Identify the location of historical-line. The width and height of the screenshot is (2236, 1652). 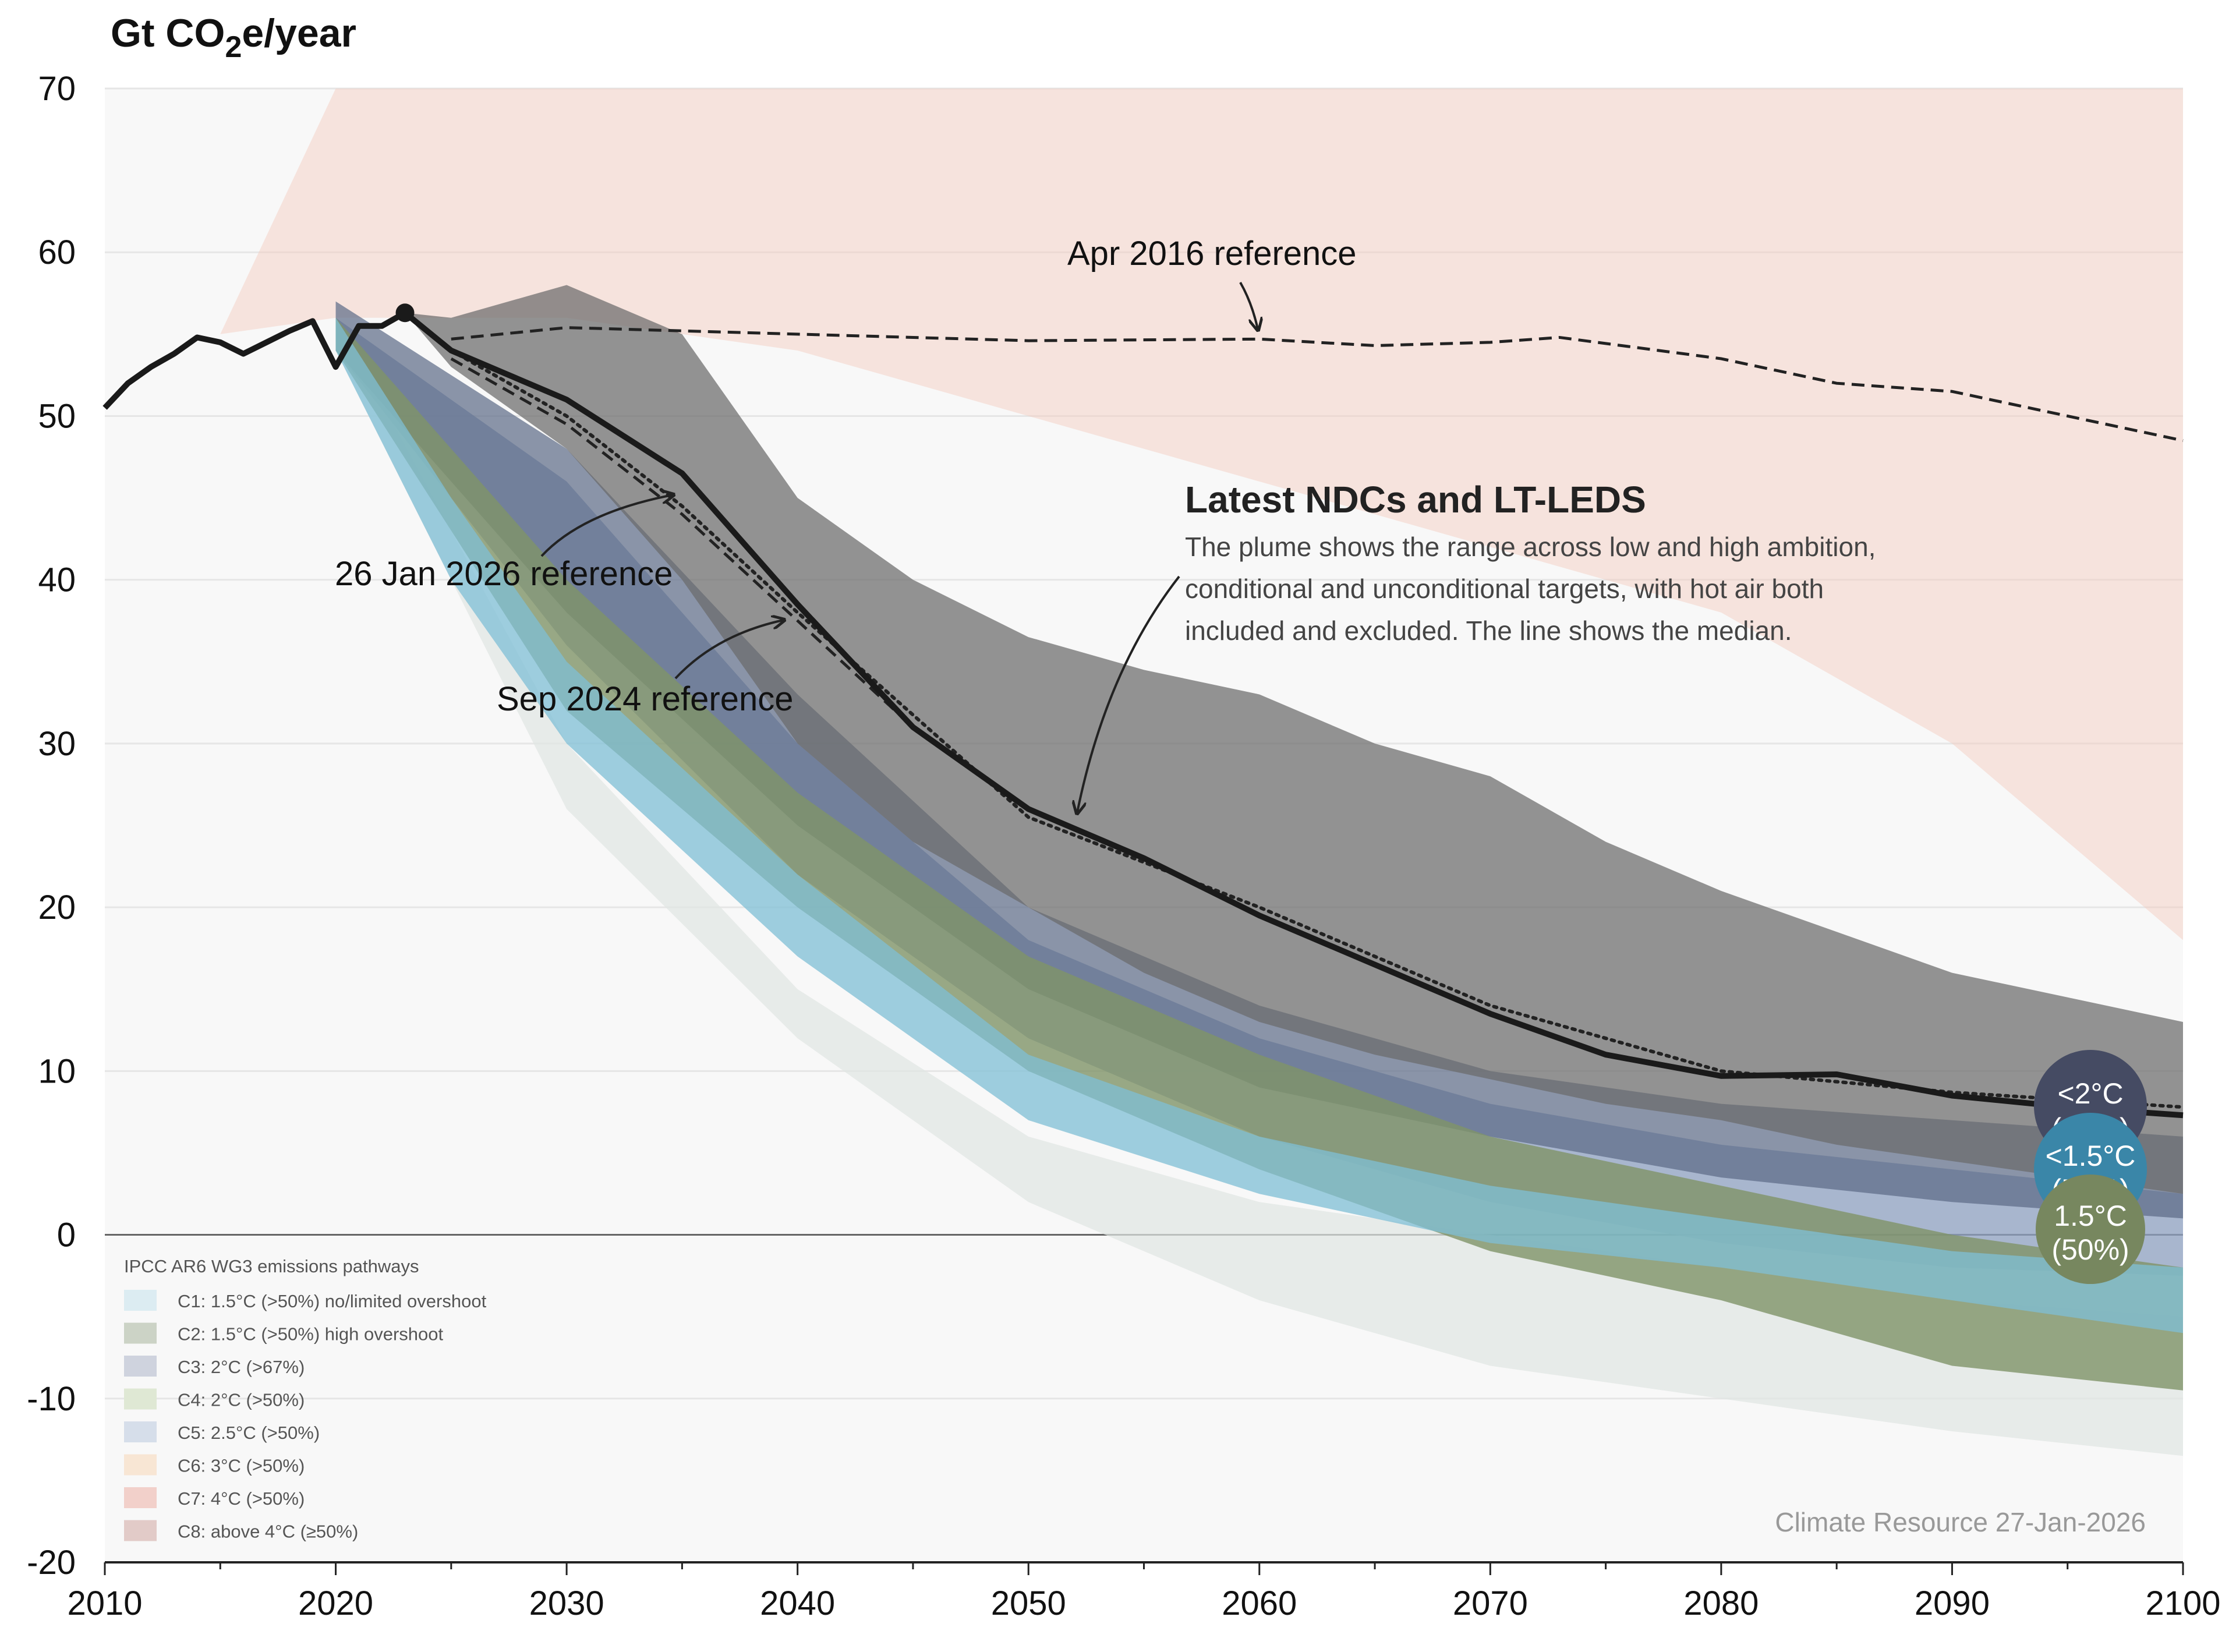
(254, 360).